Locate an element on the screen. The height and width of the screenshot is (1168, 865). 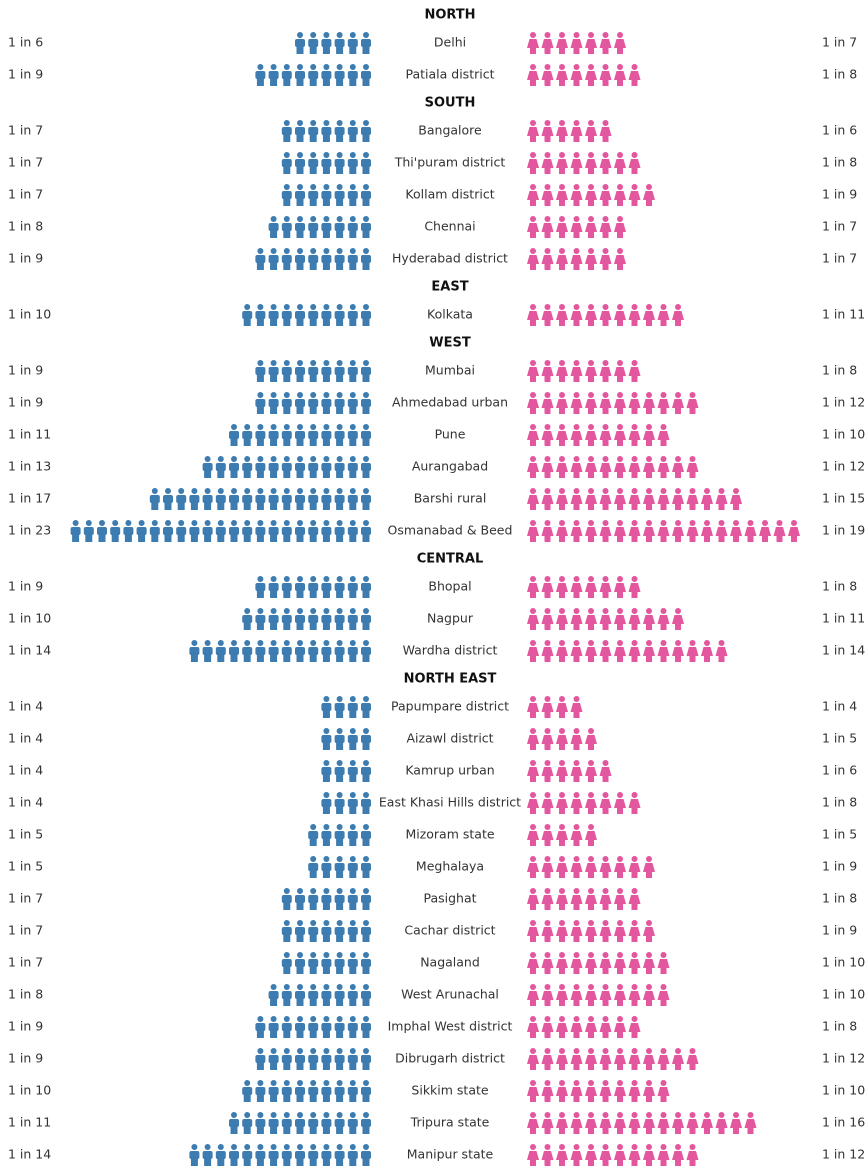
right-value-label: 1 in 7 is located at coordinates (839, 226).